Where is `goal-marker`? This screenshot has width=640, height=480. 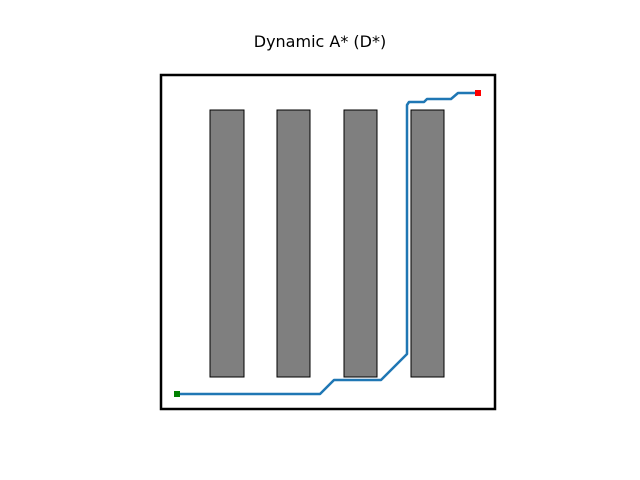
goal-marker is located at coordinates (478, 93).